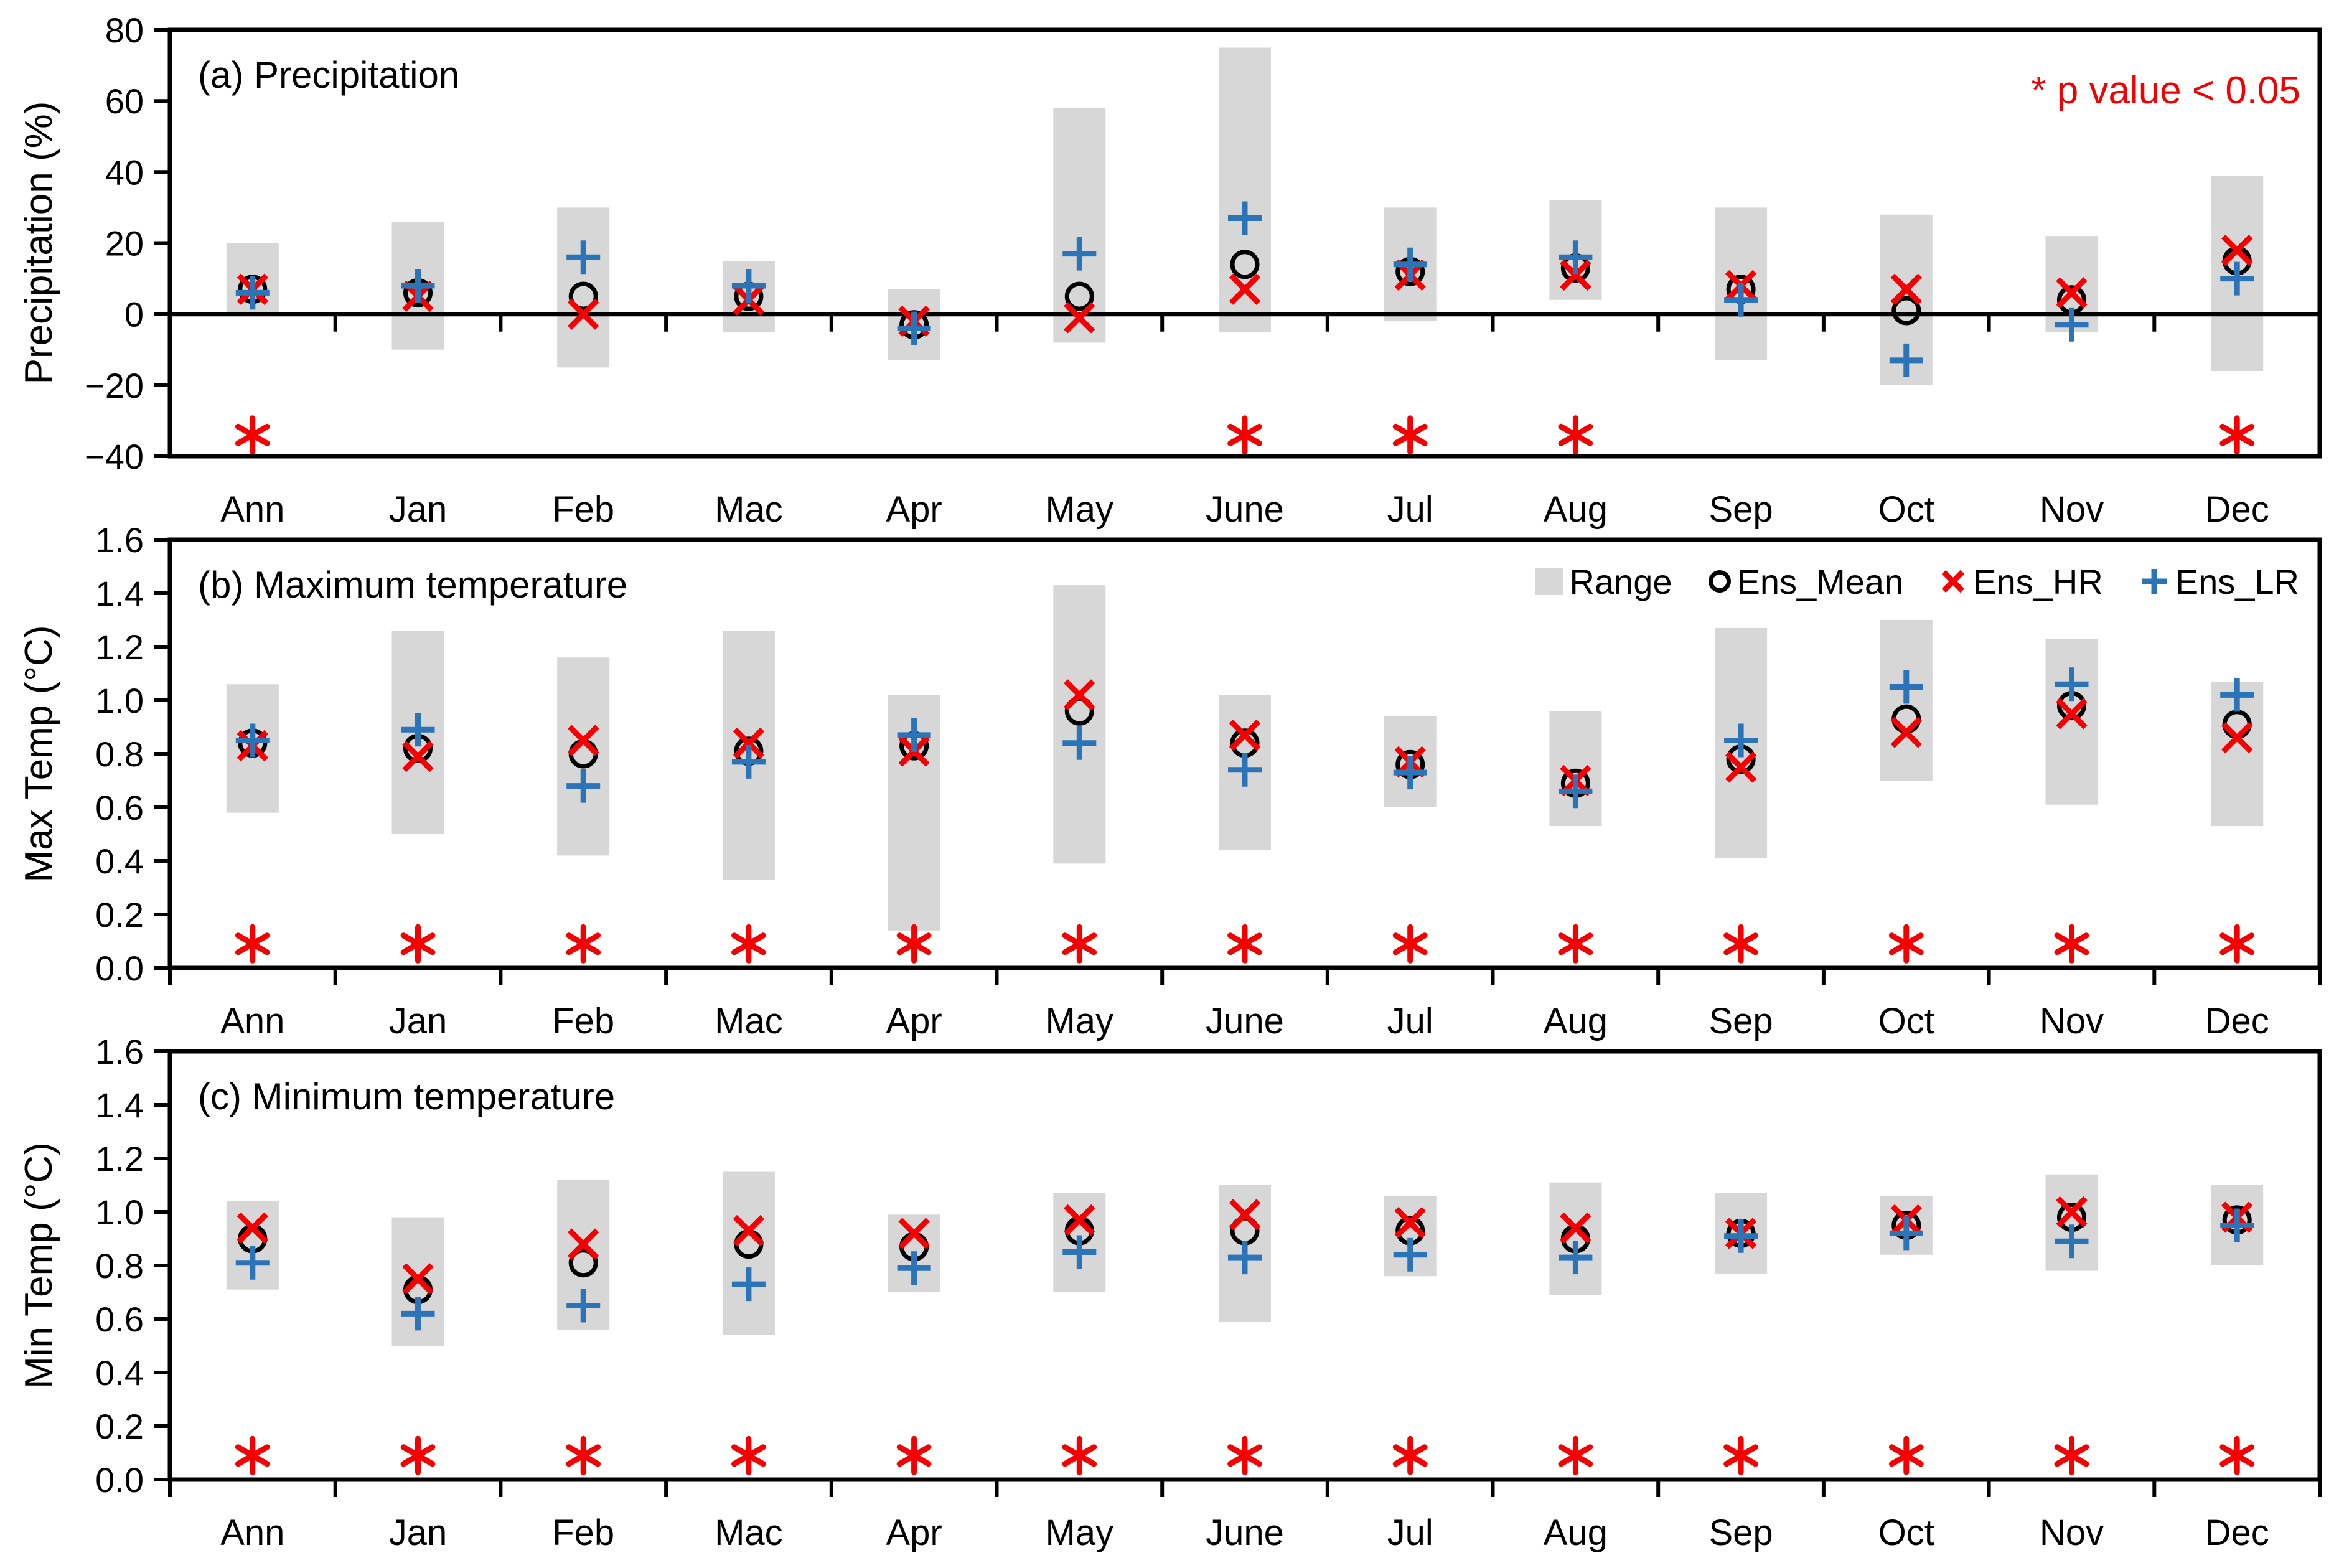 The height and width of the screenshot is (1568, 2339). Describe the element at coordinates (2154, 581) in the screenshot. I see `plus-marker-icon` at that location.